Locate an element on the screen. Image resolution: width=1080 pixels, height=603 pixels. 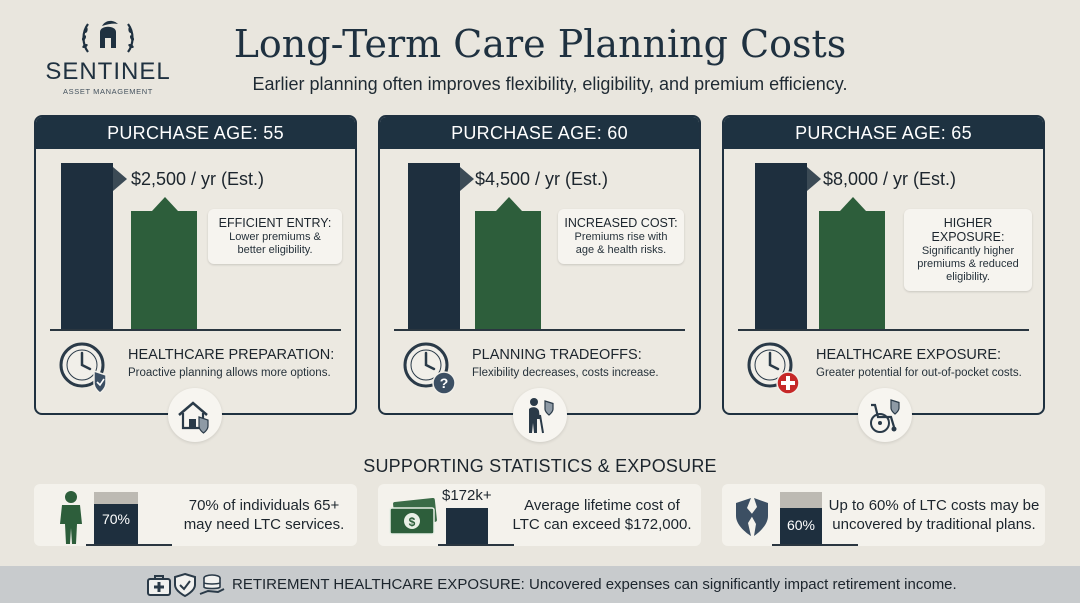
stat-bar-fill: 60% is located at coordinates (801, 527).